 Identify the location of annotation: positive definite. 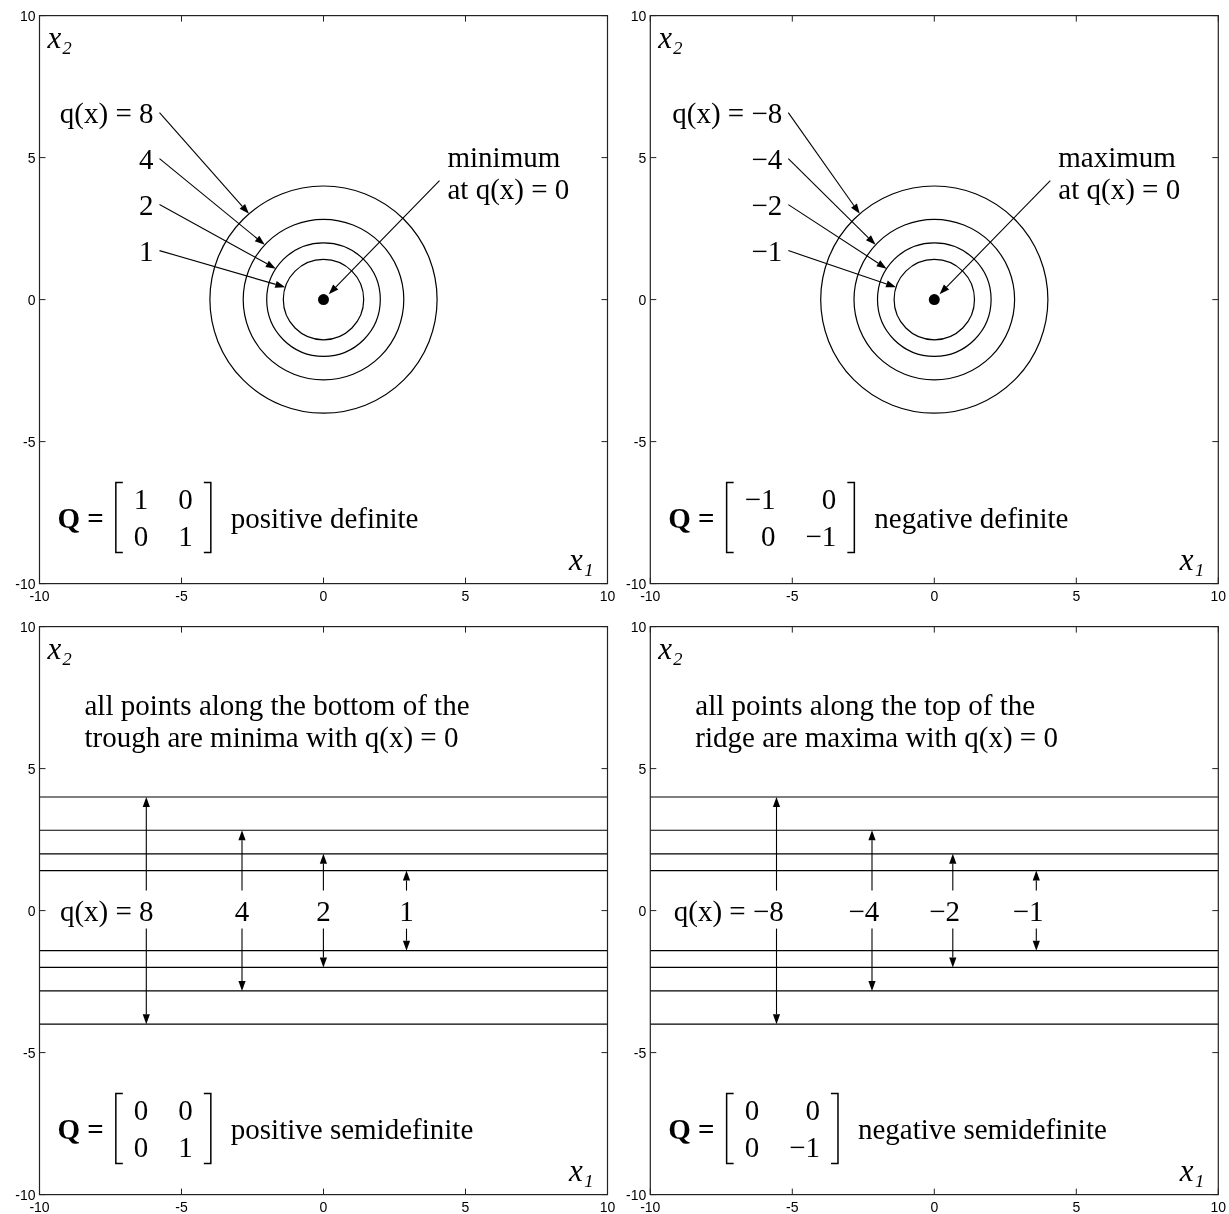
(324, 517).